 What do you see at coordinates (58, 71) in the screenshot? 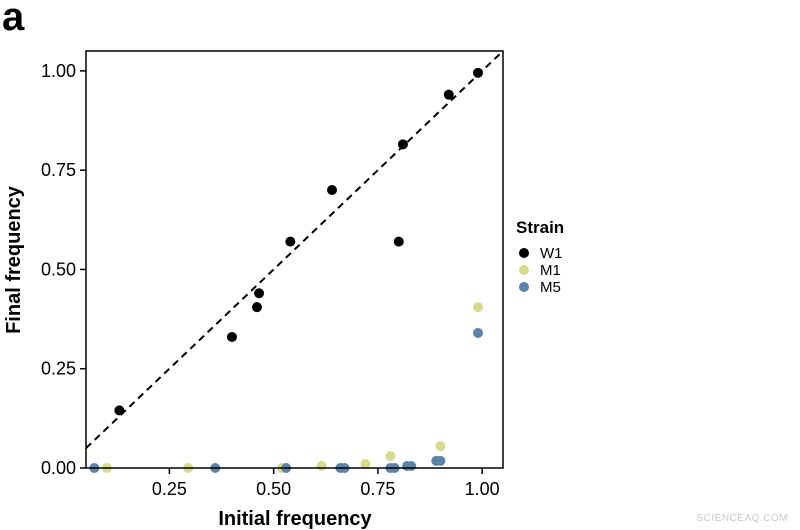
I see `y-tick-label: 1.00` at bounding box center [58, 71].